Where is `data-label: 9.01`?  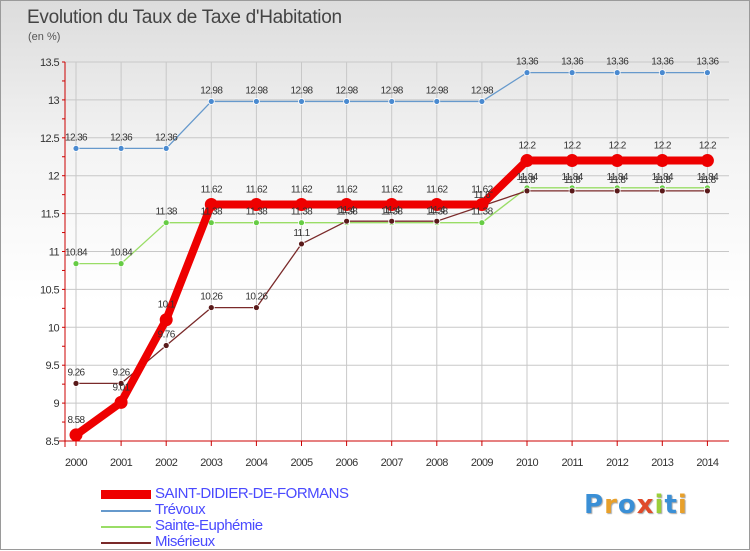
data-label: 9.01 is located at coordinates (122, 387).